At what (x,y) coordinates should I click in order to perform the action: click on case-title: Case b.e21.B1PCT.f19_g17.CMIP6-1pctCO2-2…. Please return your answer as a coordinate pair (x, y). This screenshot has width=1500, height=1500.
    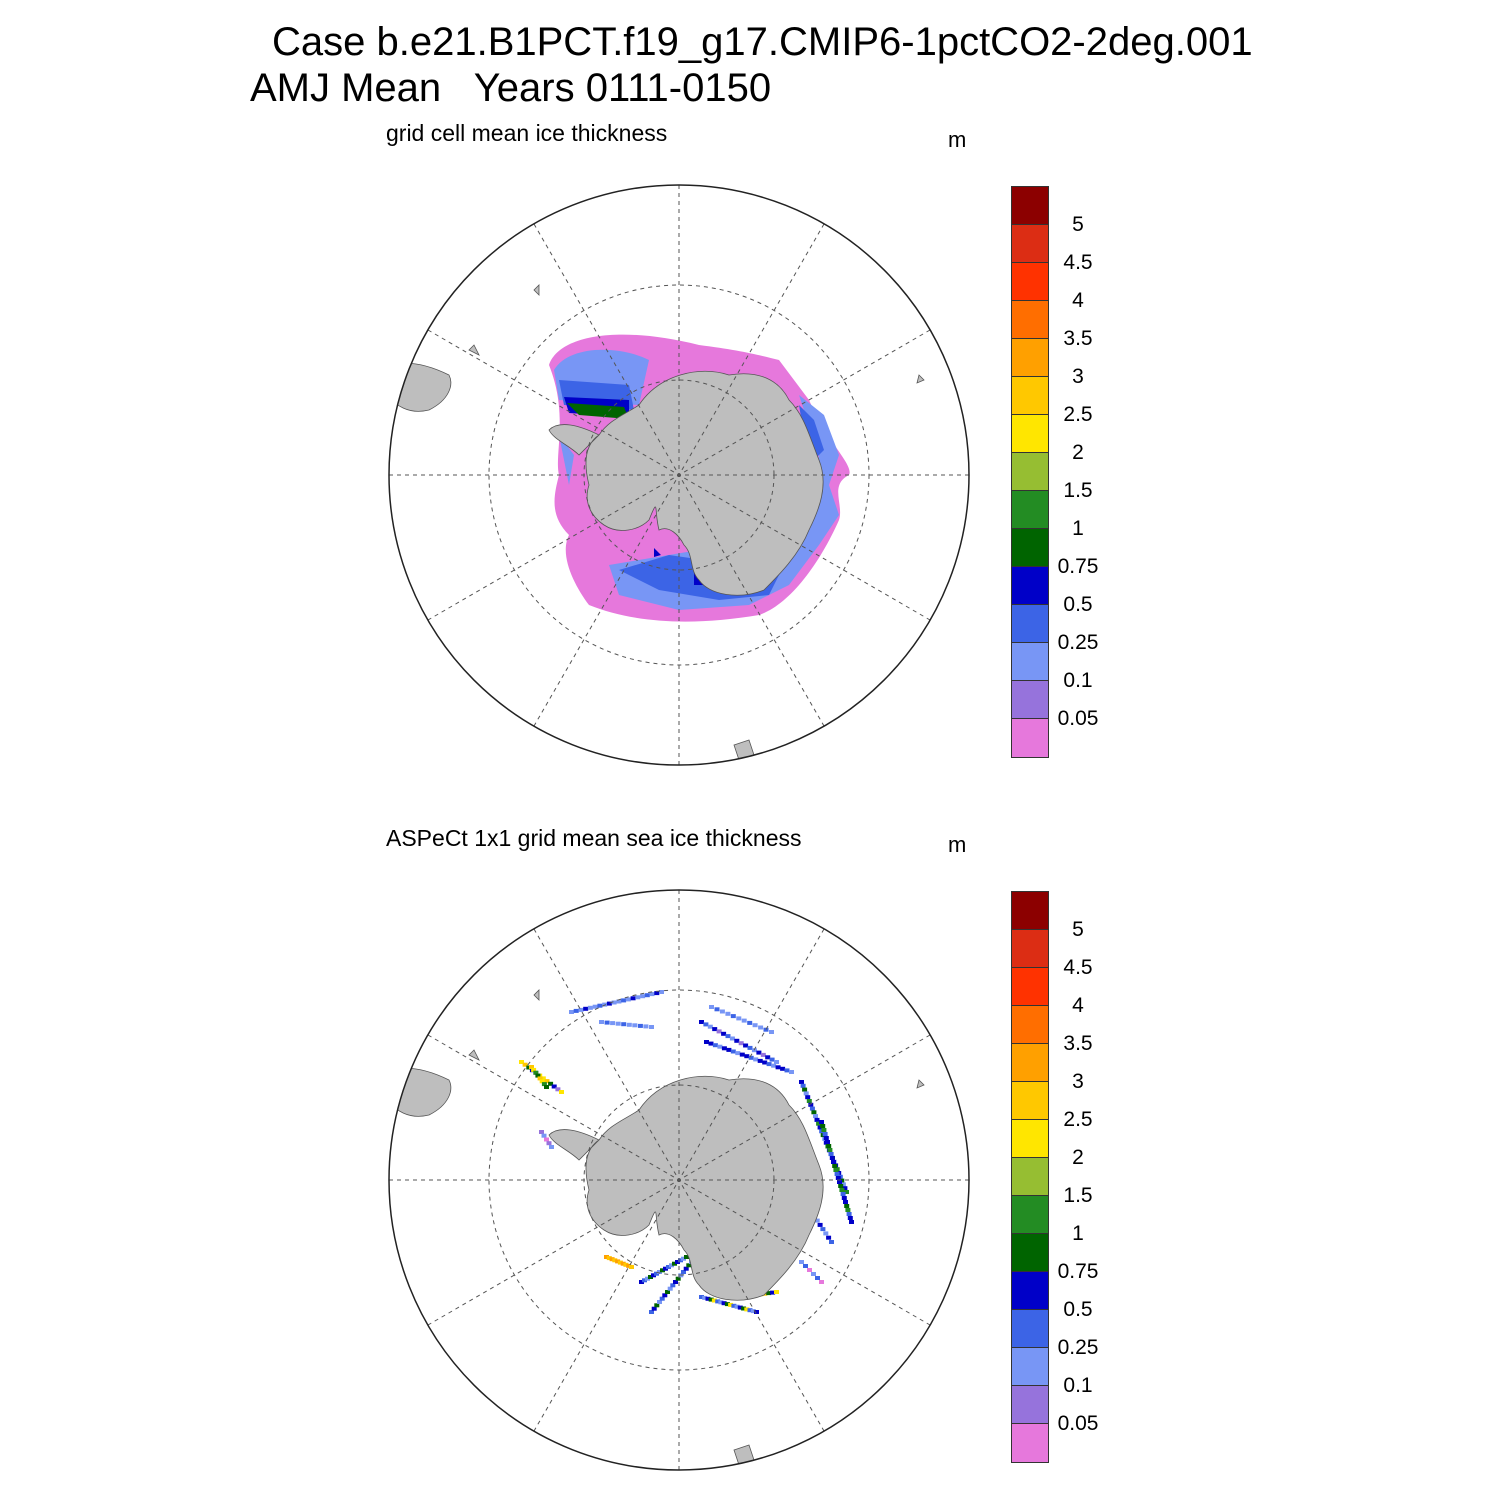
    Looking at the image, I should click on (762, 42).